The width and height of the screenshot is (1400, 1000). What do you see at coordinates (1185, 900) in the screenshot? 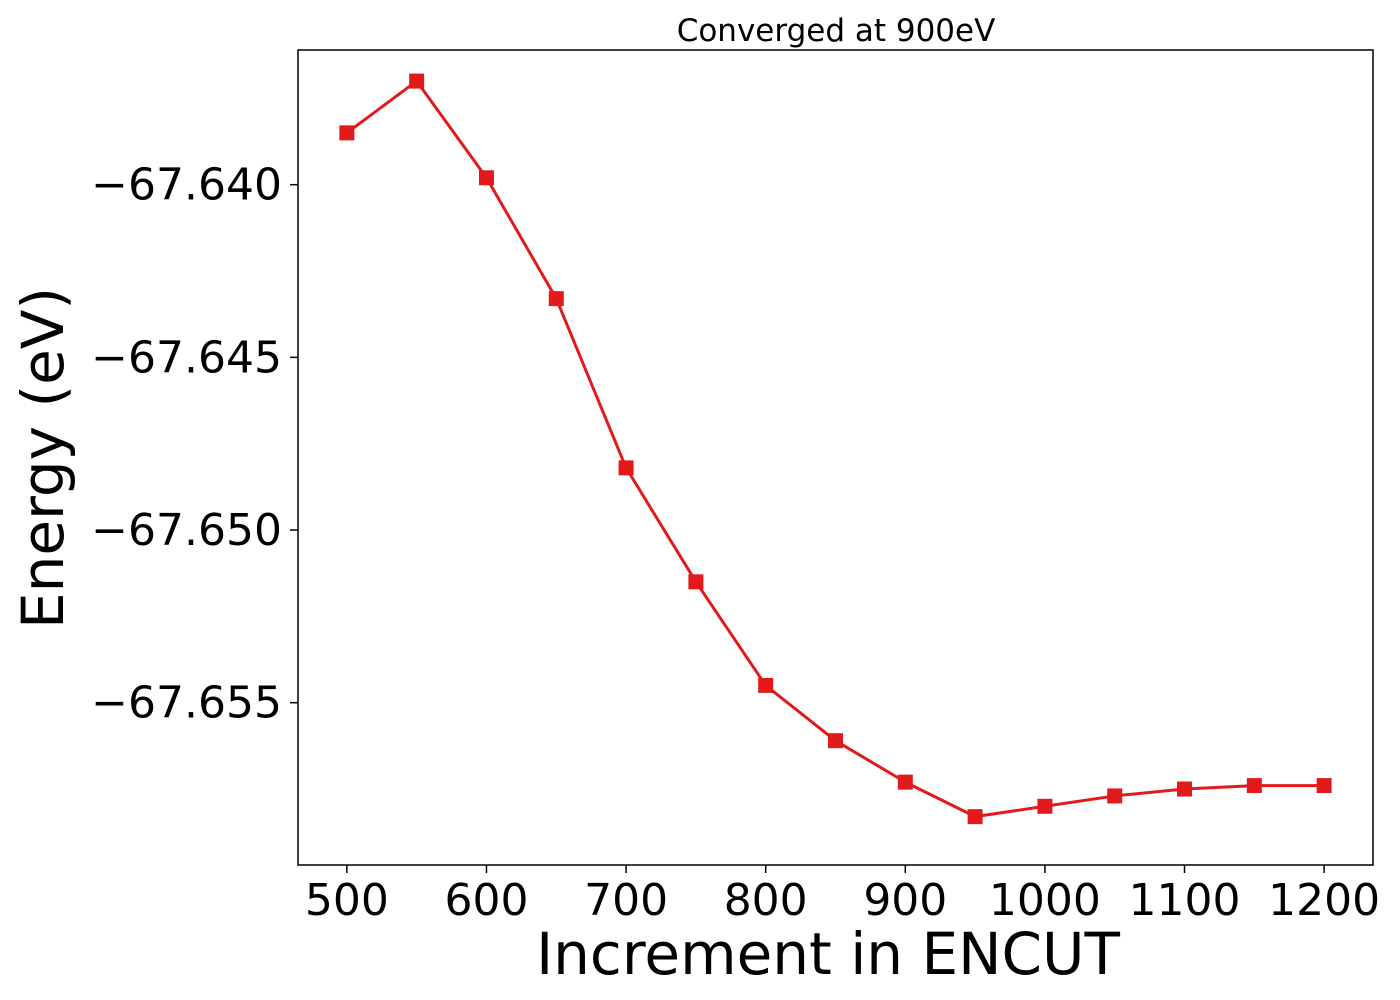
I see `x-tick-label: 1100` at bounding box center [1185, 900].